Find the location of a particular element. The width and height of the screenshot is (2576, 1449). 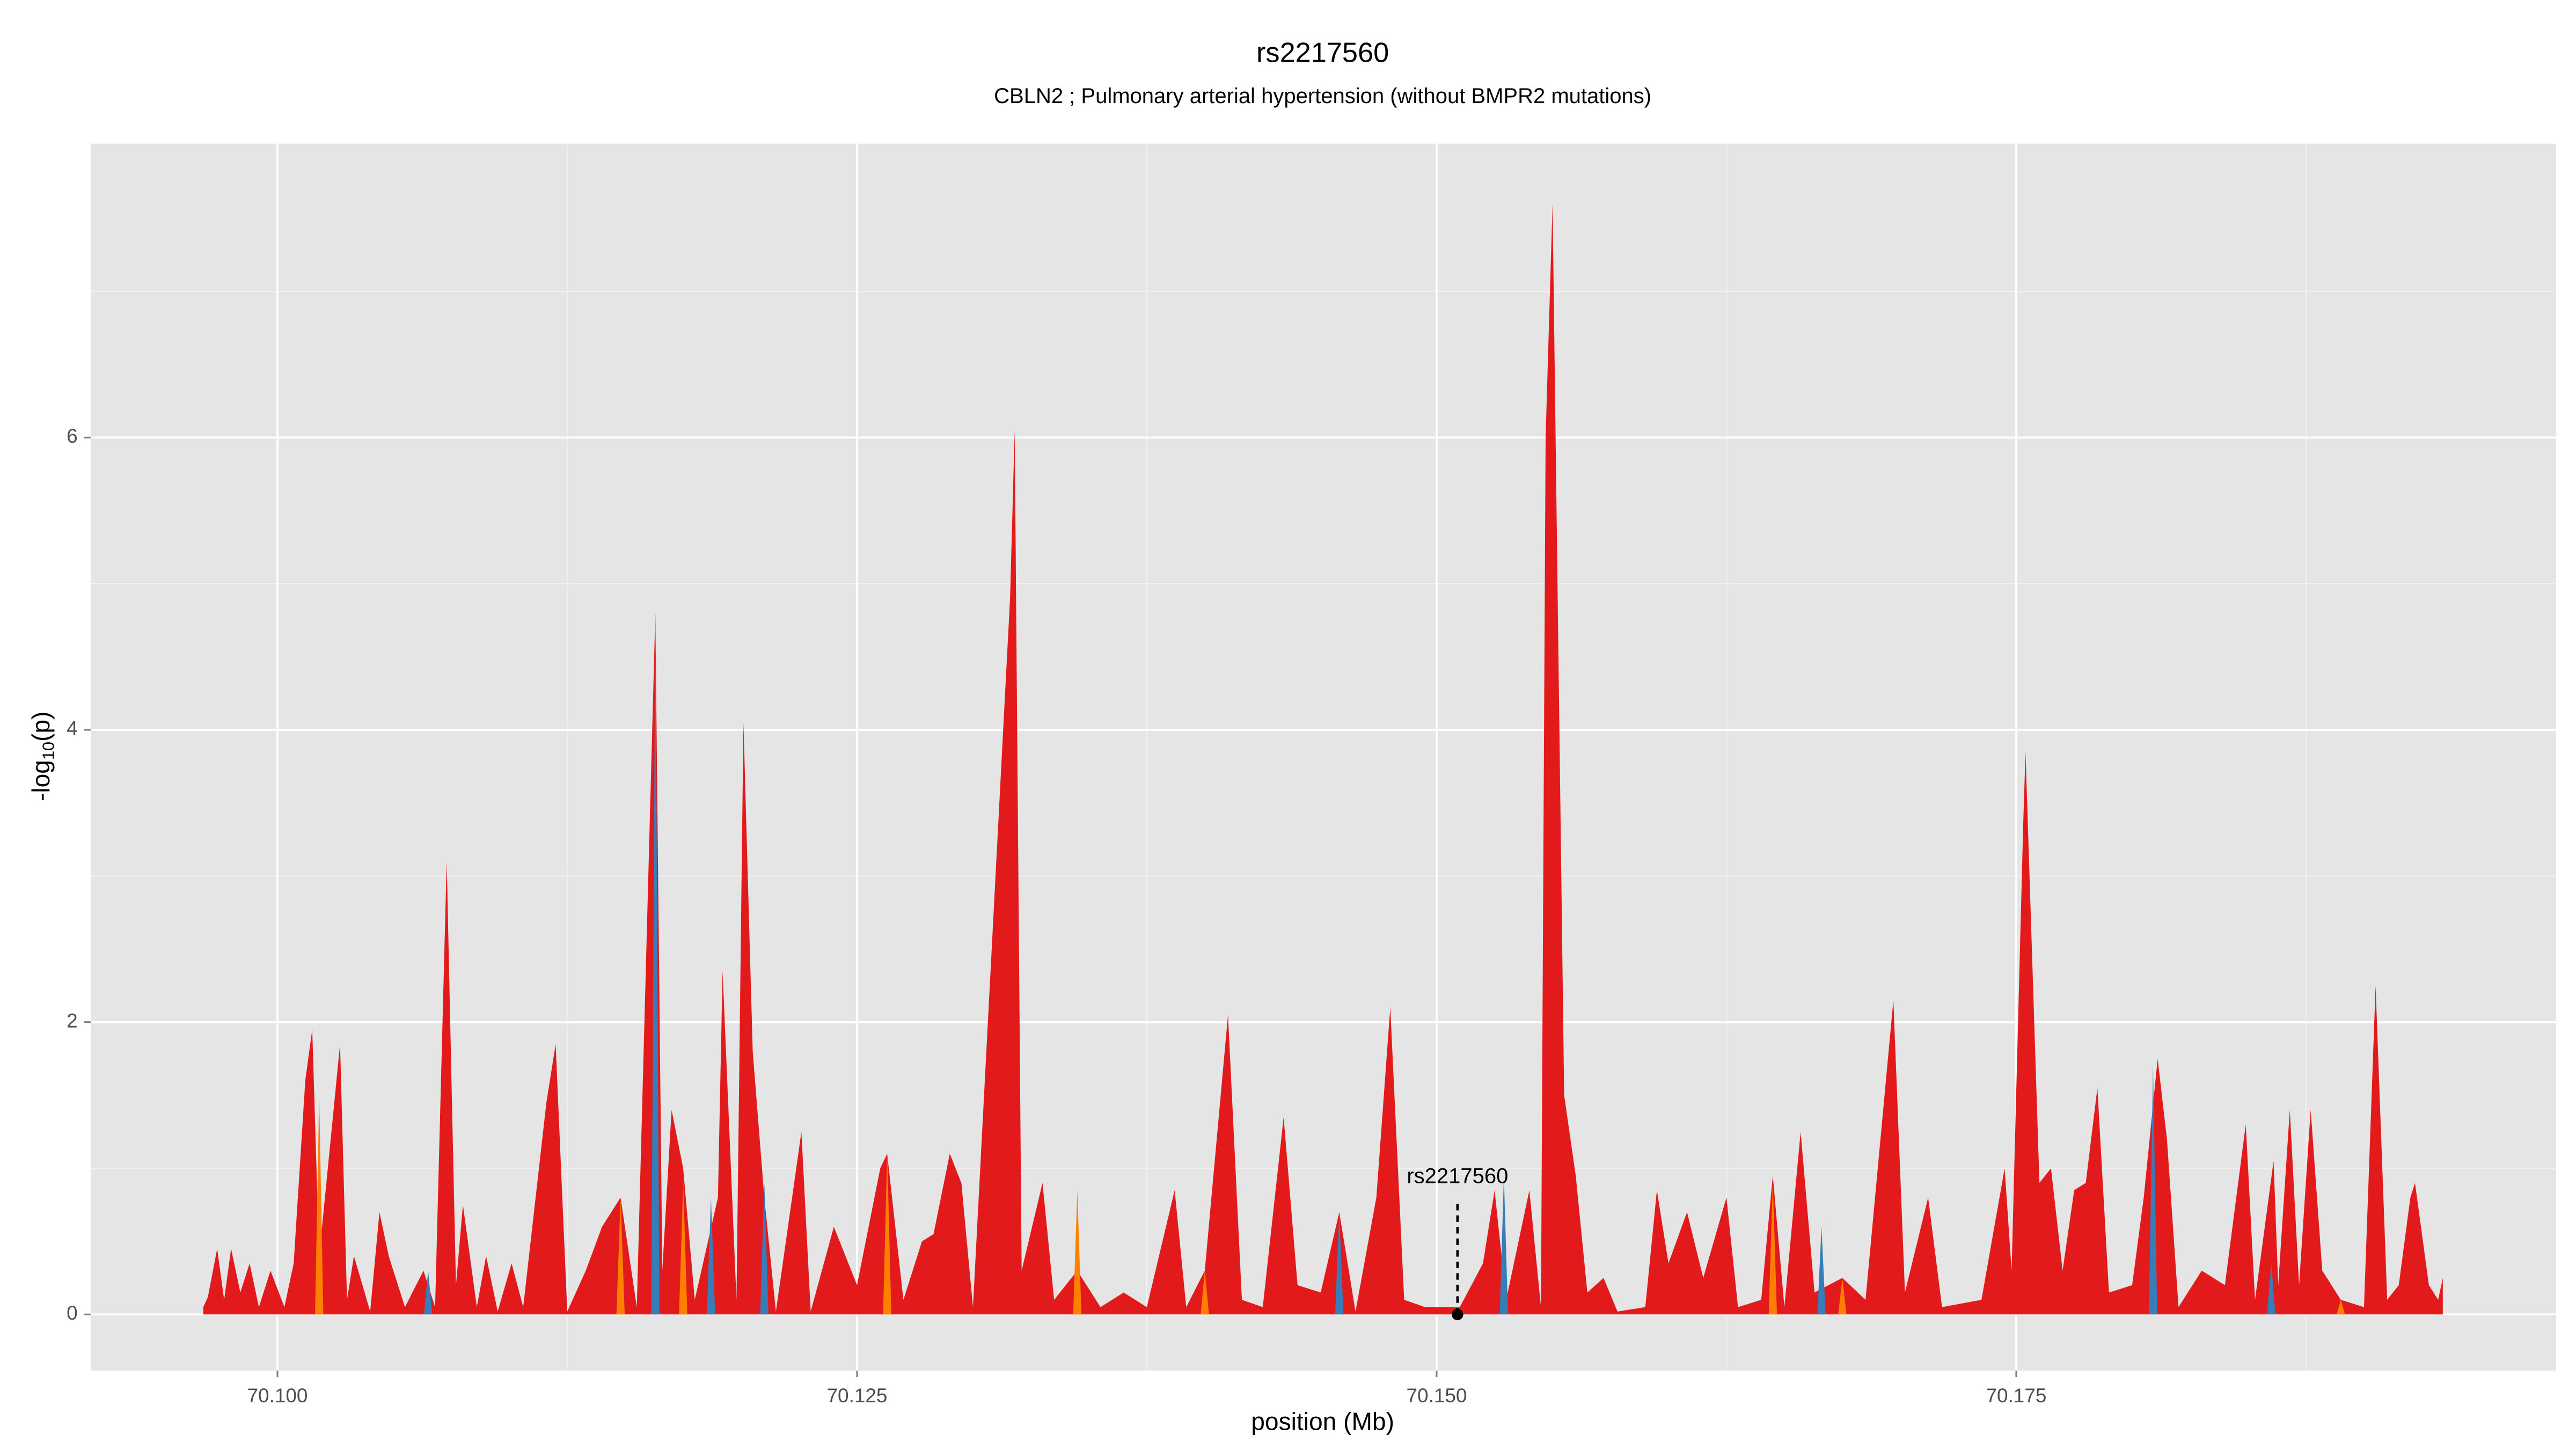

chart-title: rs2217560 is located at coordinates (1322, 52).